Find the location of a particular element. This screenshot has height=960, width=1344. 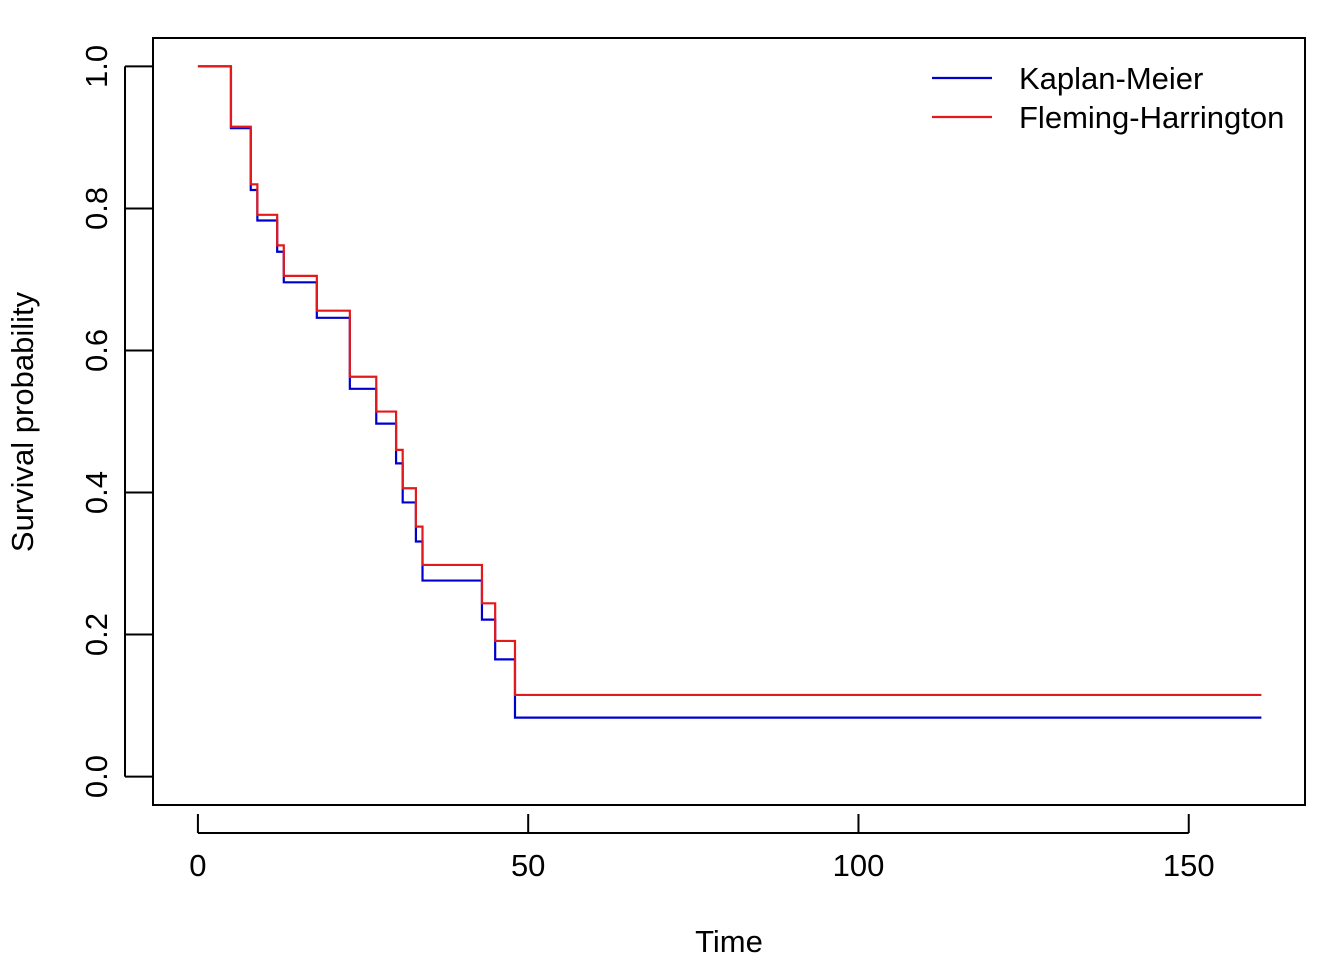

y-axis: 0.0 0.2 0.4 0.6 0.8 1.0 is located at coordinates (116, 421).